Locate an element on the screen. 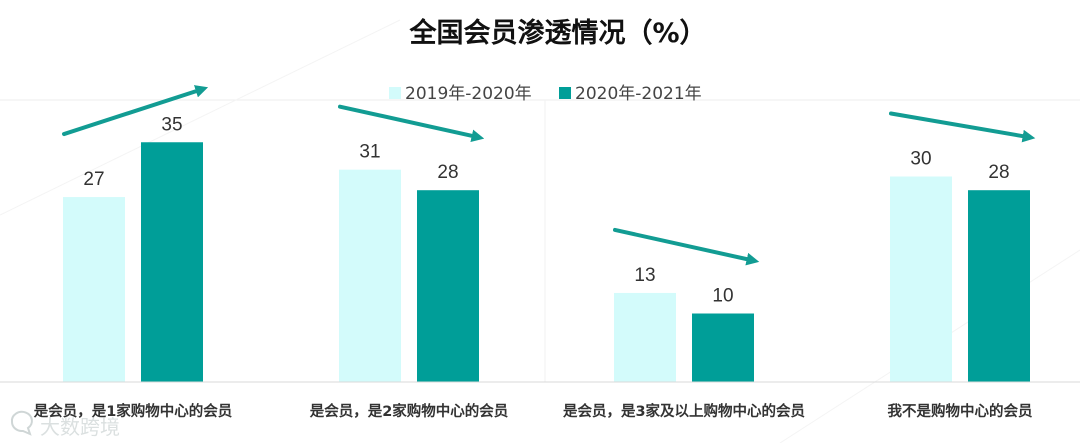  category-label: 是会员，是3家及以上购物中心的会员 is located at coordinates (683, 411).